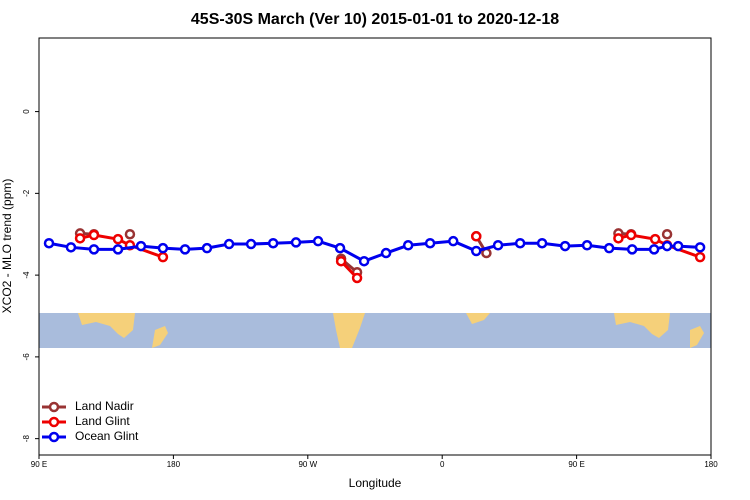 This screenshot has width=750, height=500. What do you see at coordinates (442, 464) in the screenshot?
I see `x-tick-label: 0` at bounding box center [442, 464].